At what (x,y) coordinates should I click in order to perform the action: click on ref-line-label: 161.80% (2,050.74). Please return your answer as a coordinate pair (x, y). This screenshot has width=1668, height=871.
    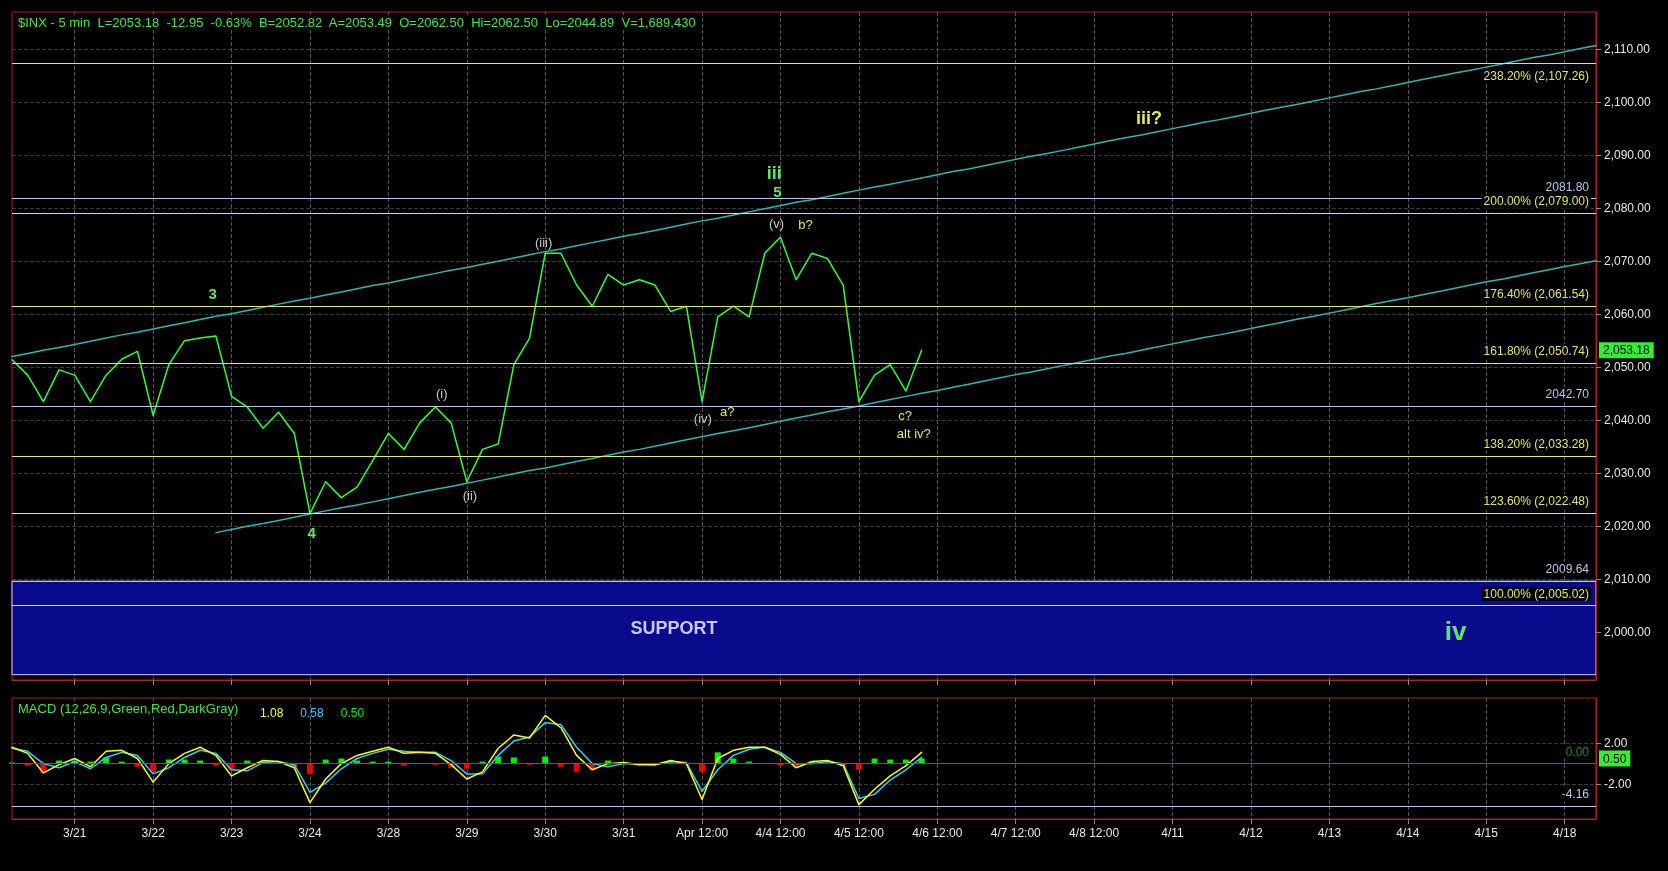
    Looking at the image, I should click on (1536, 351).